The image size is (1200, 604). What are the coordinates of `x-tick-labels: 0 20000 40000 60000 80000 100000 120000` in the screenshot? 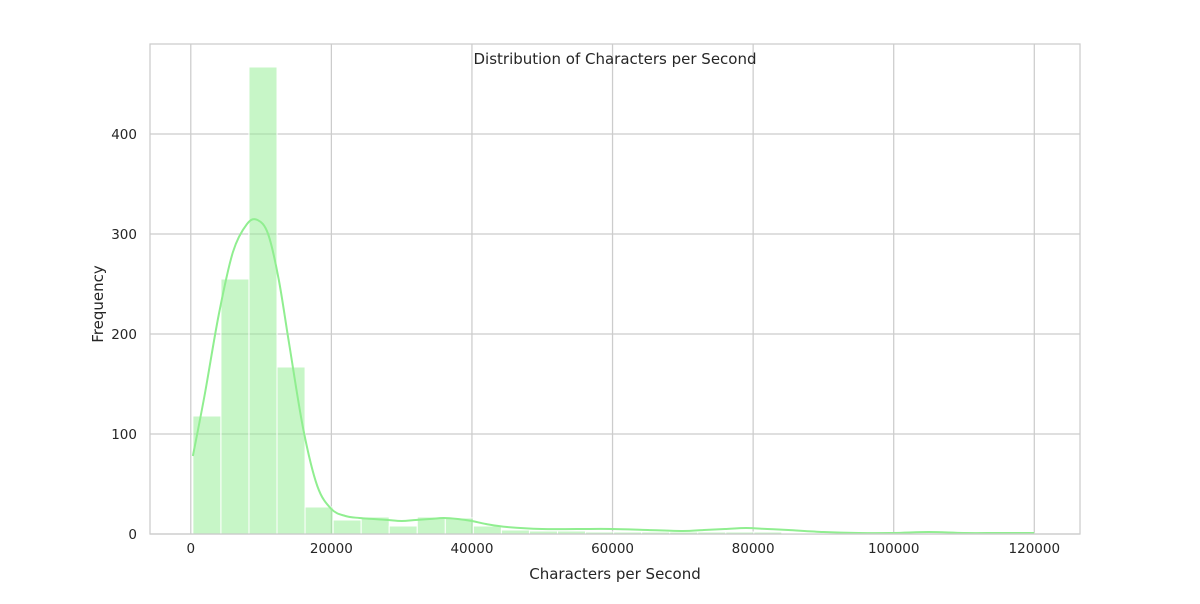 It's located at (623, 549).